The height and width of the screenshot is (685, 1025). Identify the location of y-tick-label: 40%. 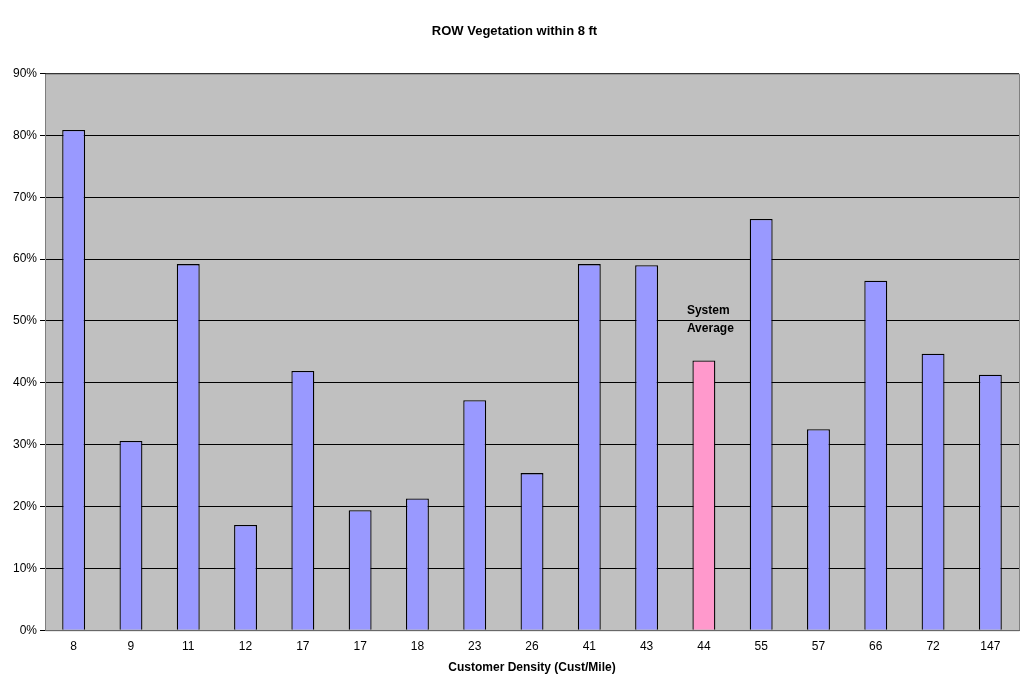
(25, 382).